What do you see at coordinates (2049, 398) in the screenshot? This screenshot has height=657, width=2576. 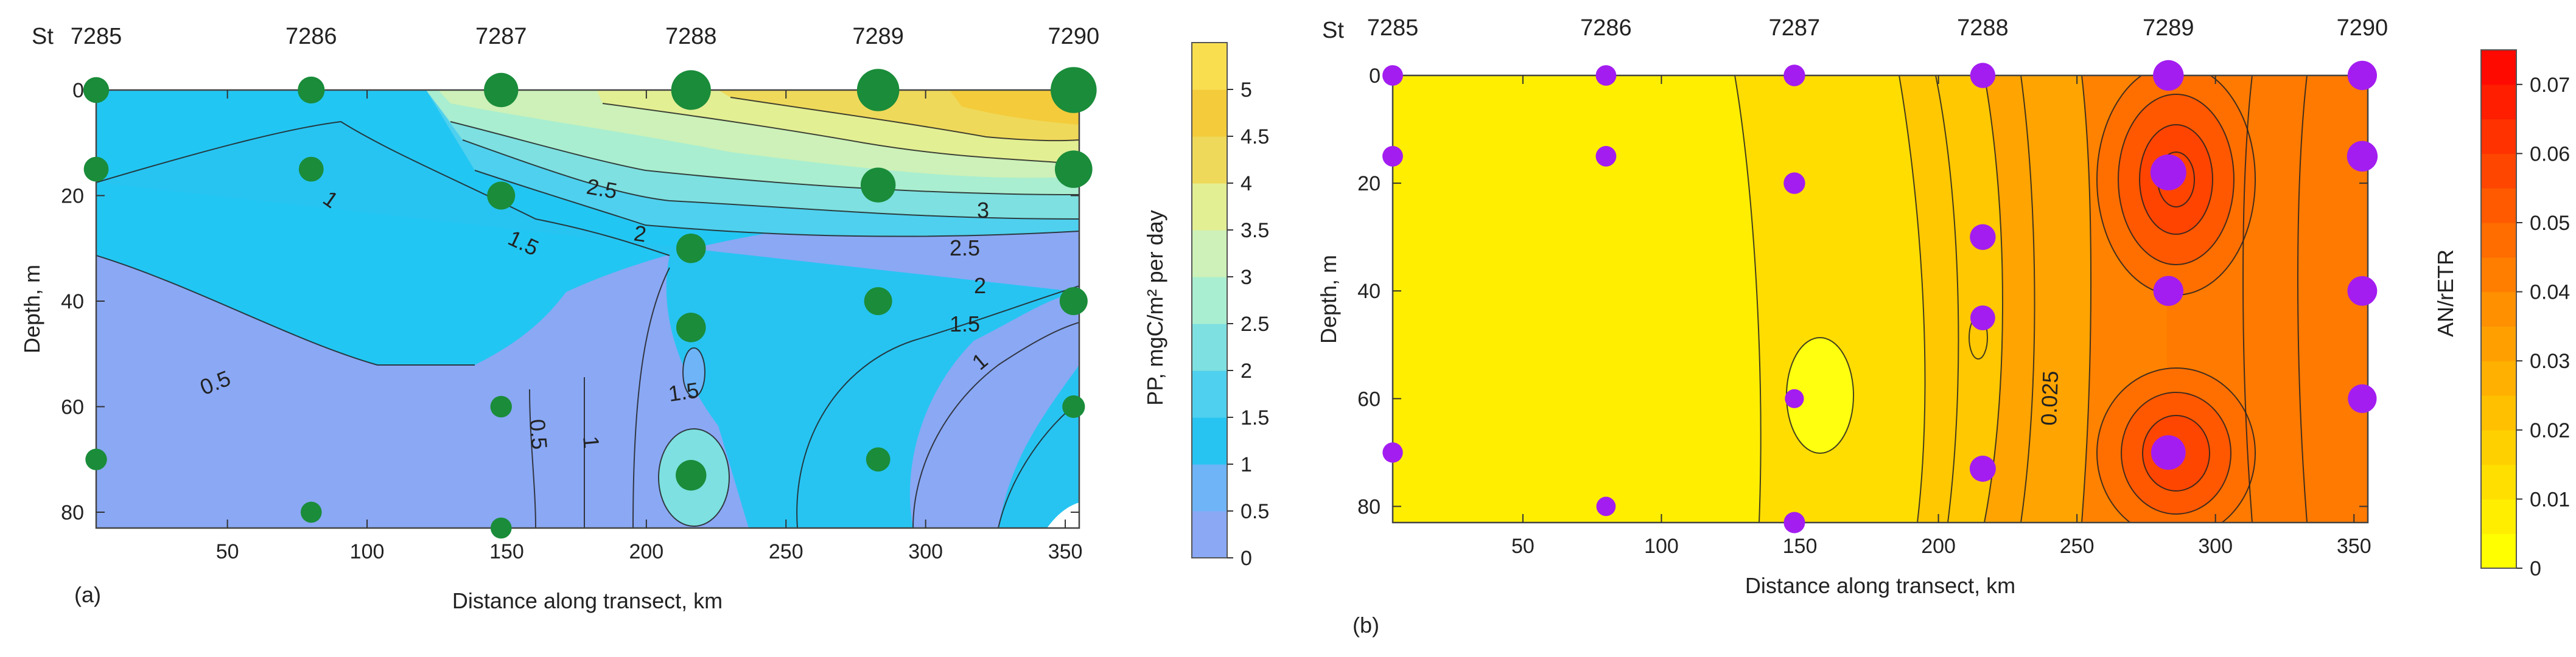 I see `contour-label: 0.025` at bounding box center [2049, 398].